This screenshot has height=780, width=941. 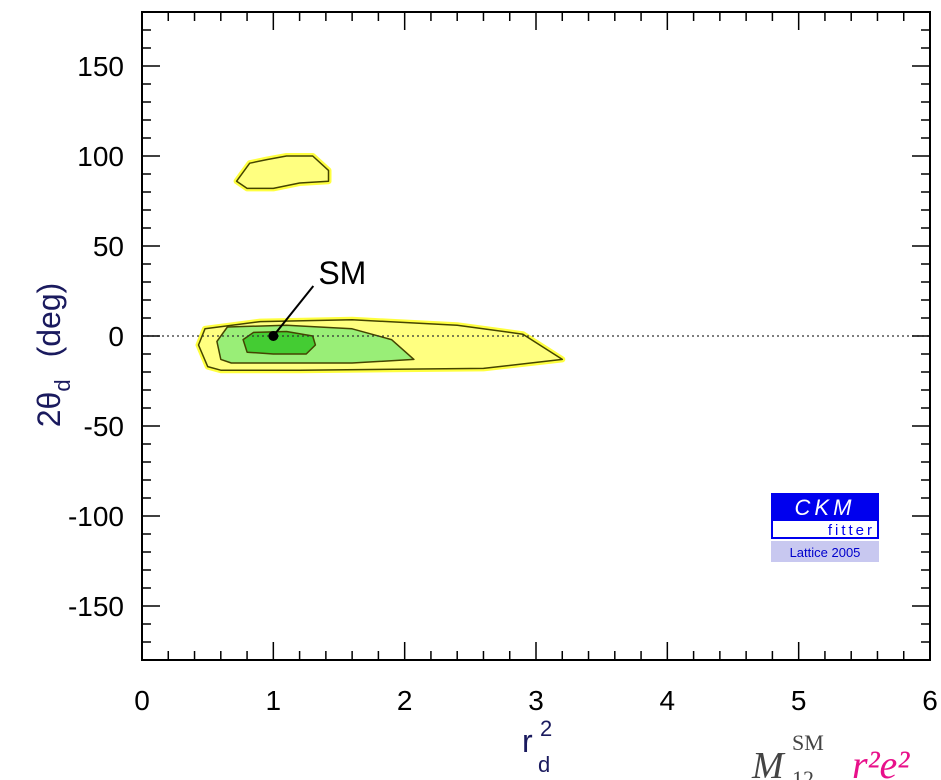 I want to click on corner-label-sub: 12, so click(x=803, y=773).